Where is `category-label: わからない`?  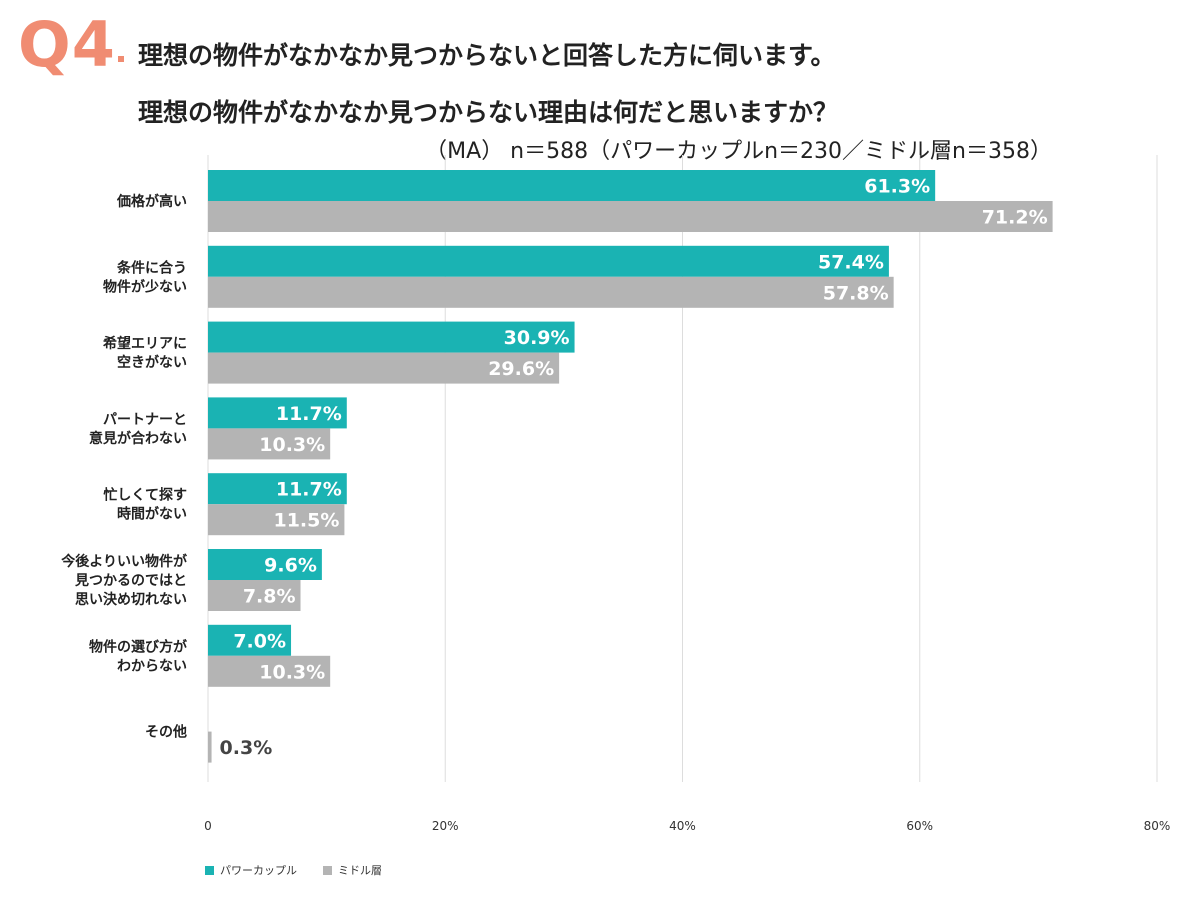
category-label: わからない is located at coordinates (152, 666).